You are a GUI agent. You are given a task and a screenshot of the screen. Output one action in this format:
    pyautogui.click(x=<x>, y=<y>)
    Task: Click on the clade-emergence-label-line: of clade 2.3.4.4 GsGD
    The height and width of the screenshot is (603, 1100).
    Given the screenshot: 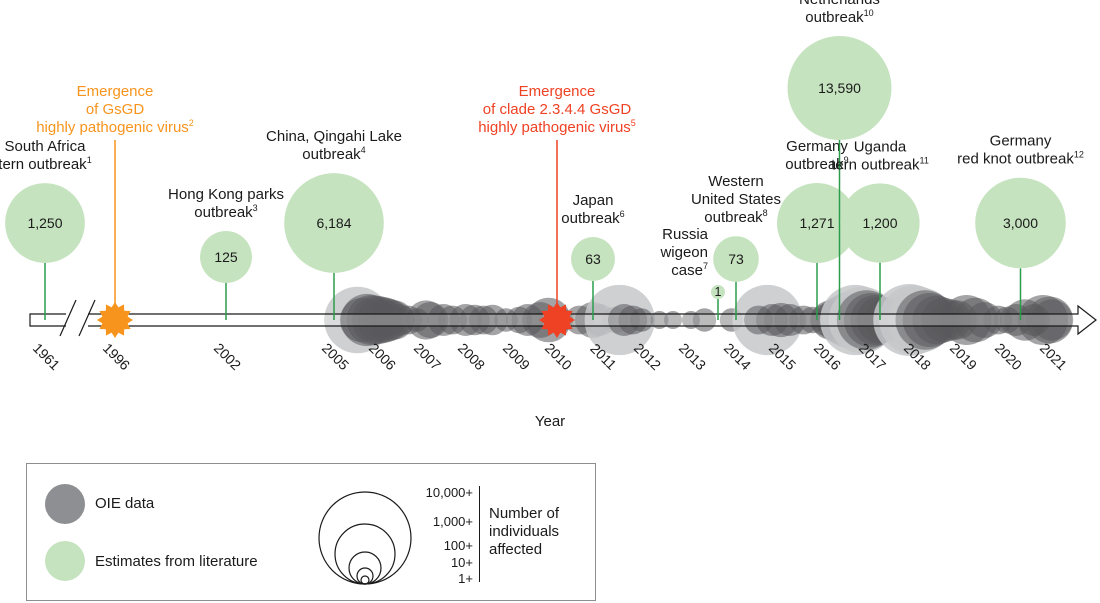 What is the action you would take?
    pyautogui.click(x=557, y=109)
    